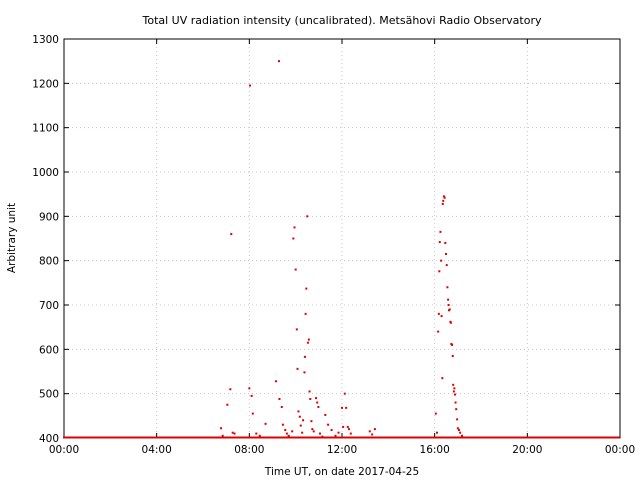  What do you see at coordinates (12, 238) in the screenshot?
I see `y-axis-label: Arbitrary unit` at bounding box center [12, 238].